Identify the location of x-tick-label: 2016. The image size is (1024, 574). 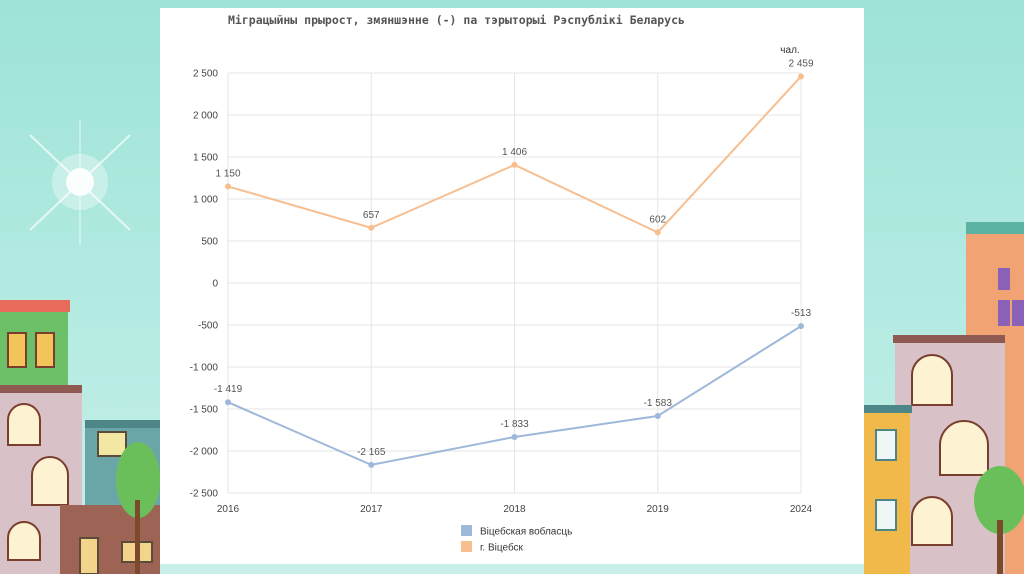
(228, 509).